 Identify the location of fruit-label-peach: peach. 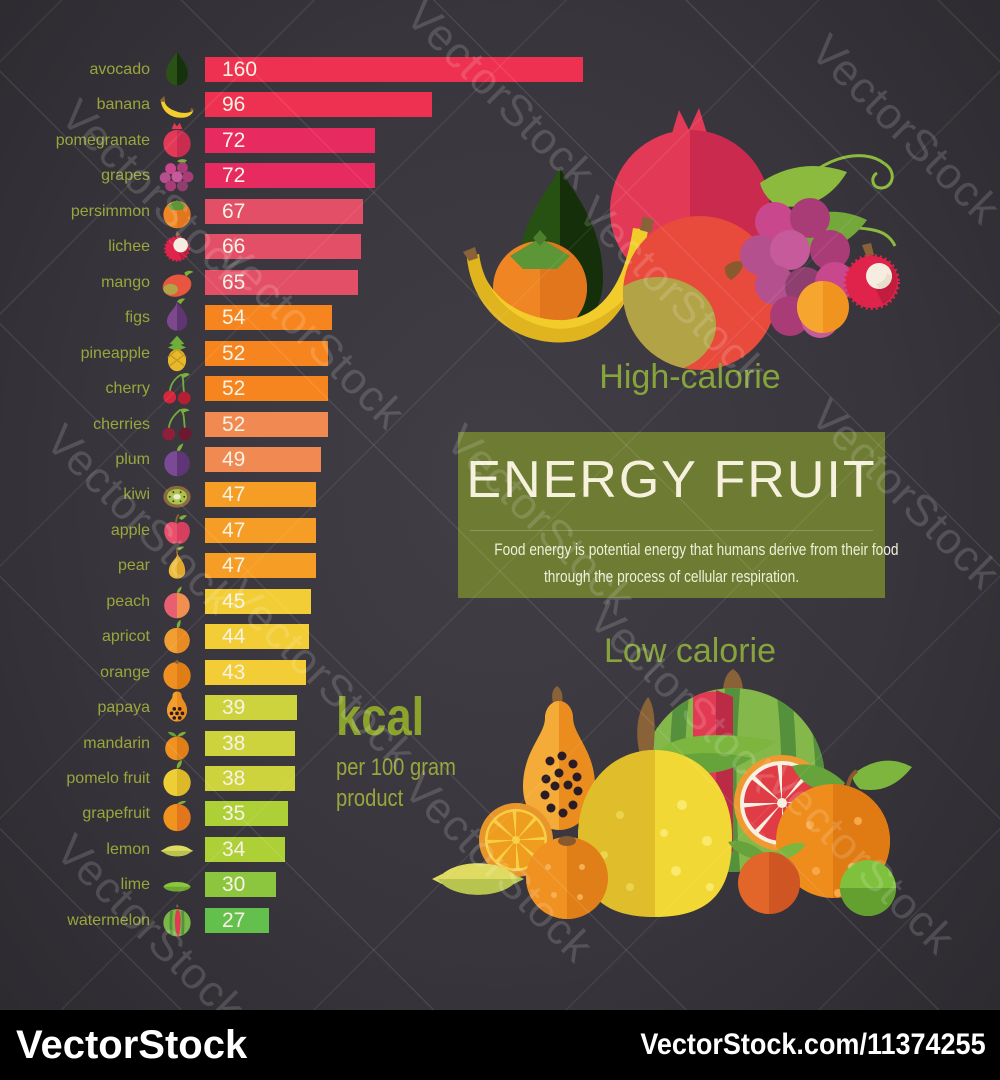
(128, 601).